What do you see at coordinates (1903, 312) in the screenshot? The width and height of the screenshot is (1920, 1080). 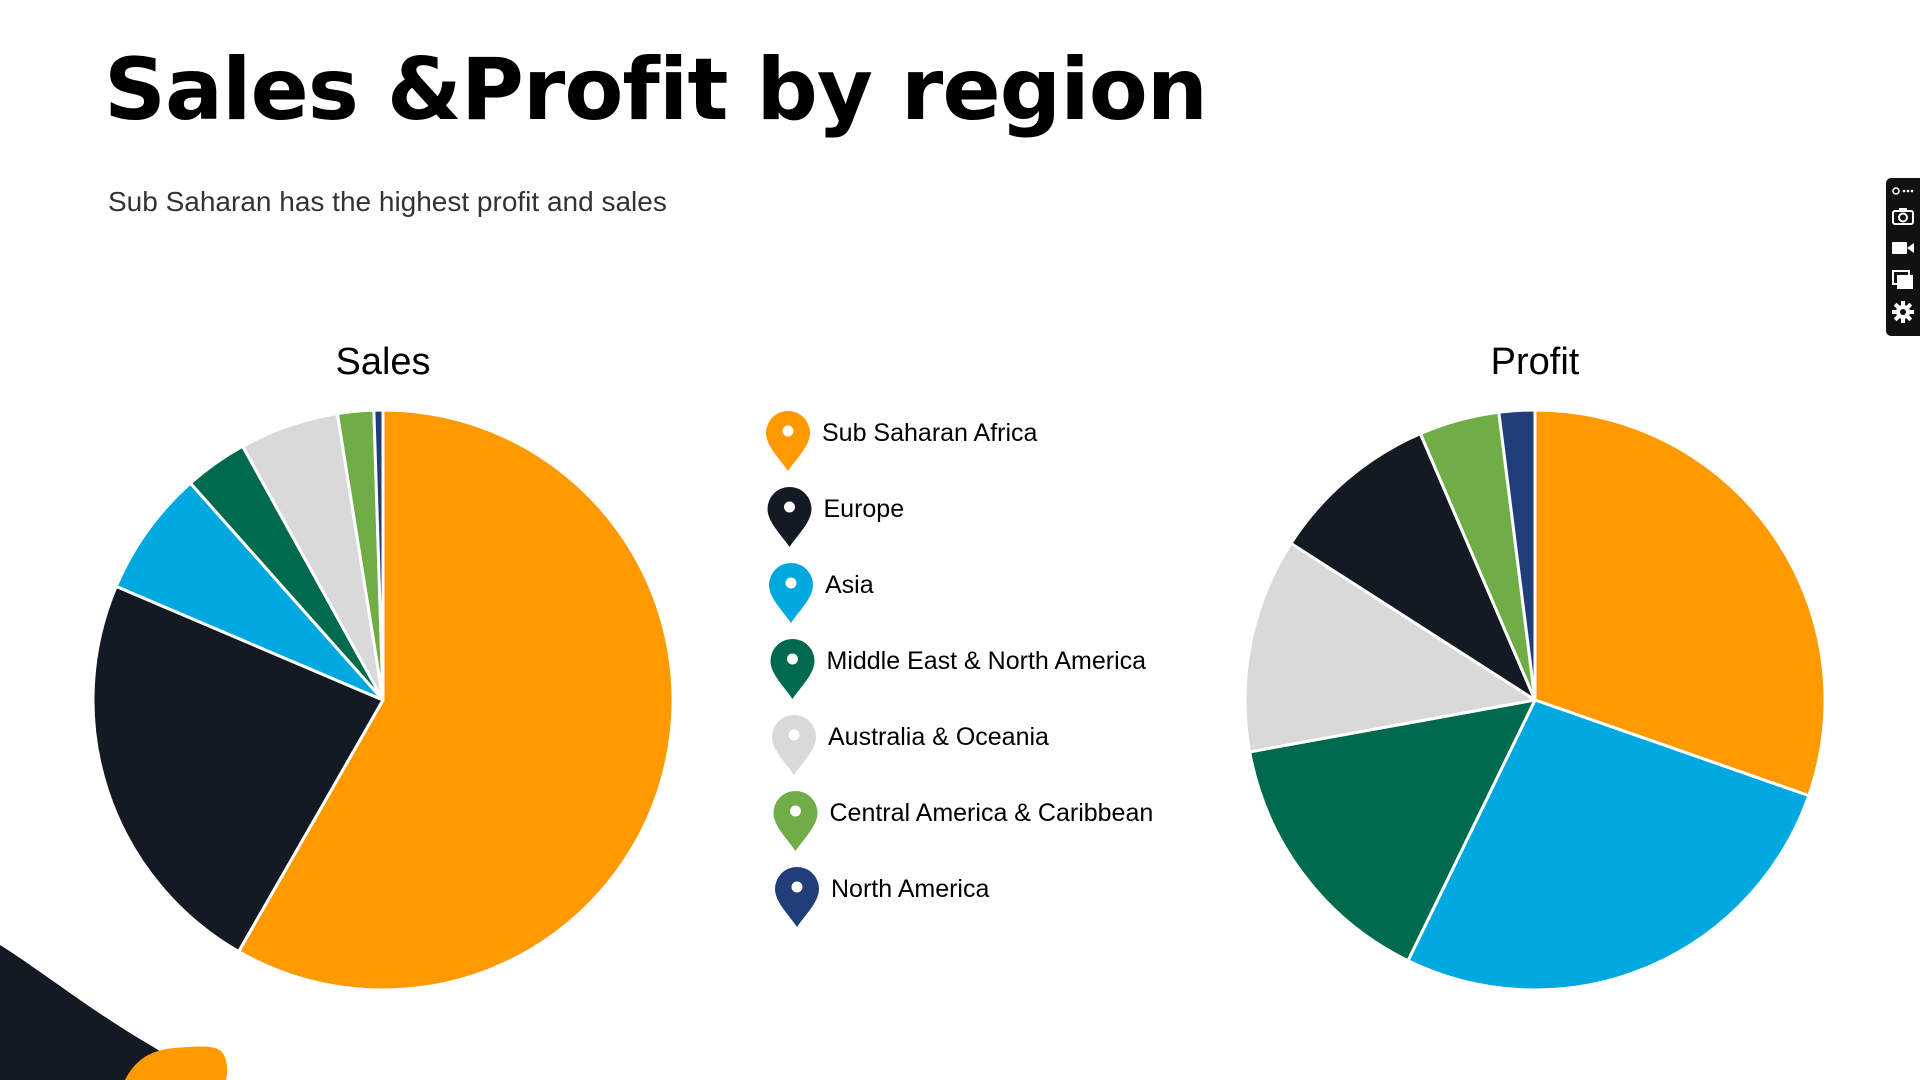 I see `gear-icon` at bounding box center [1903, 312].